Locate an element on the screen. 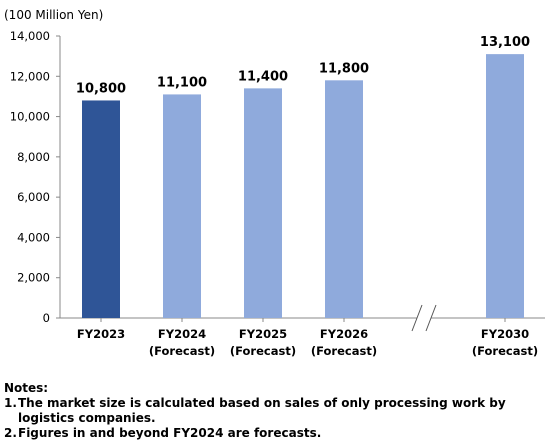 The image size is (545, 445). y-tick-label: 4,000 is located at coordinates (33, 237).